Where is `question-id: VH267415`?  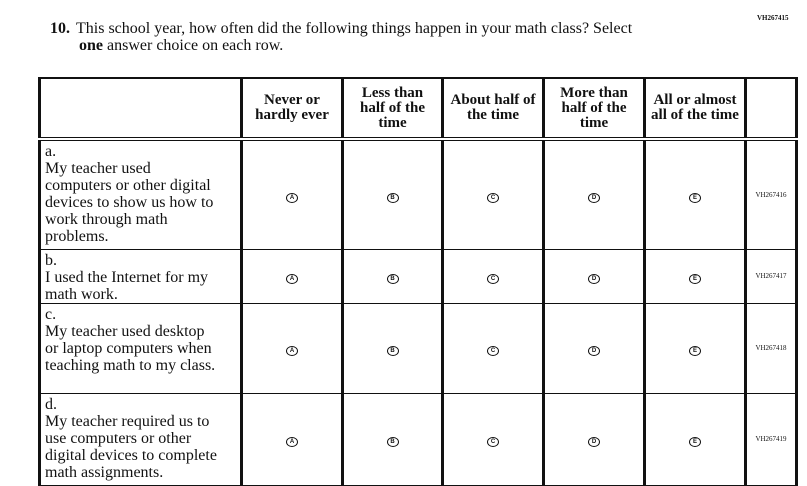 question-id: VH267415 is located at coordinates (773, 18).